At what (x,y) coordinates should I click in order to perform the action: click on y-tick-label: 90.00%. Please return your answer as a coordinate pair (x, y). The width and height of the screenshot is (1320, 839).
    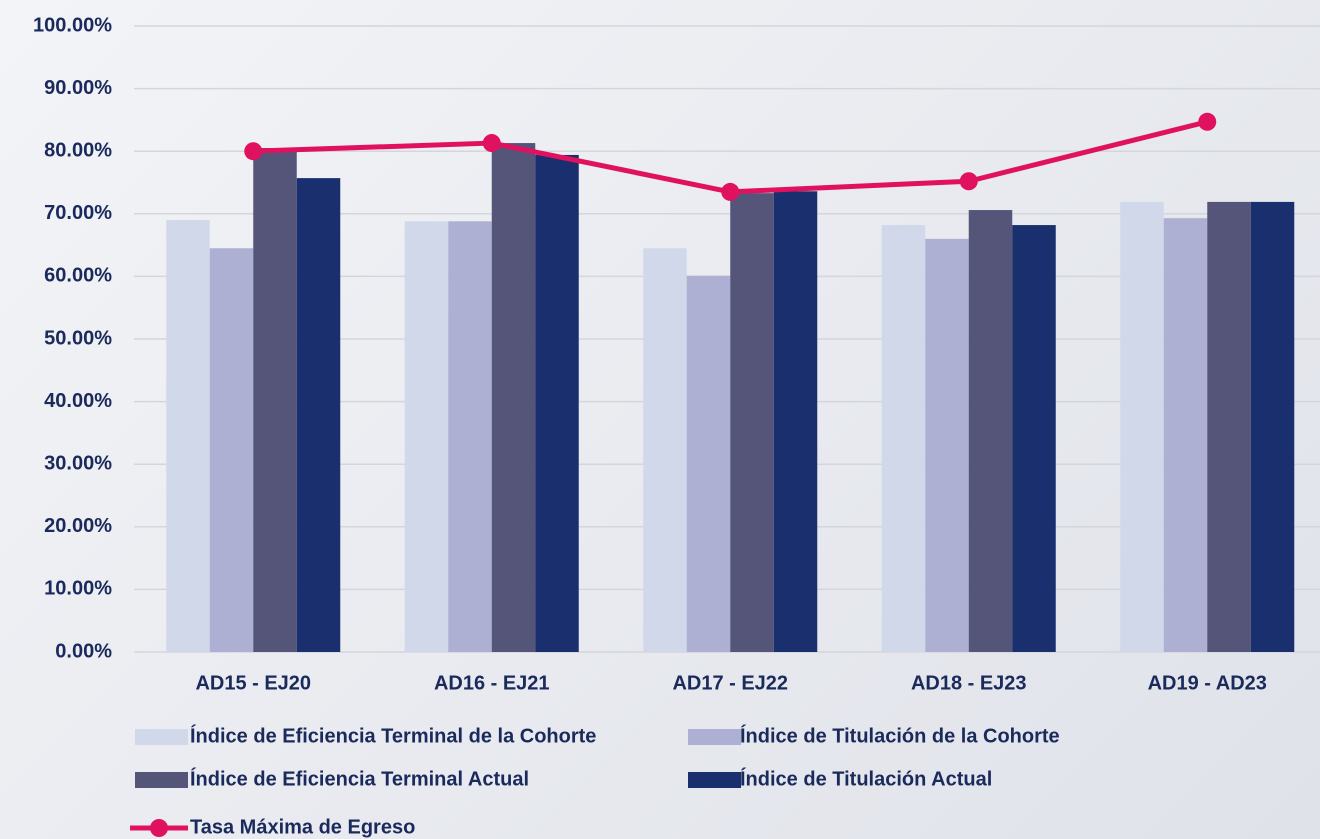
    Looking at the image, I should click on (78, 88).